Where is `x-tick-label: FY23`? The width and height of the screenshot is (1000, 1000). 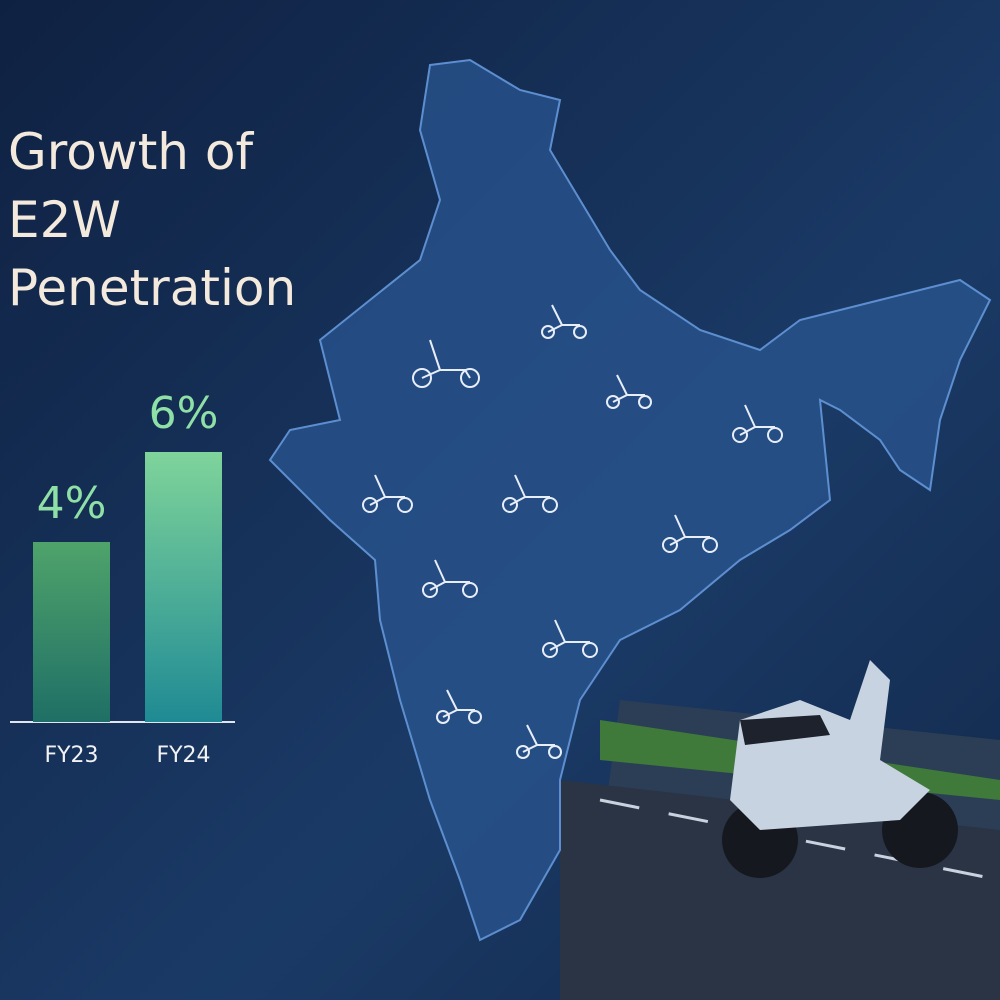
x-tick-label: FY23 is located at coordinates (71, 755).